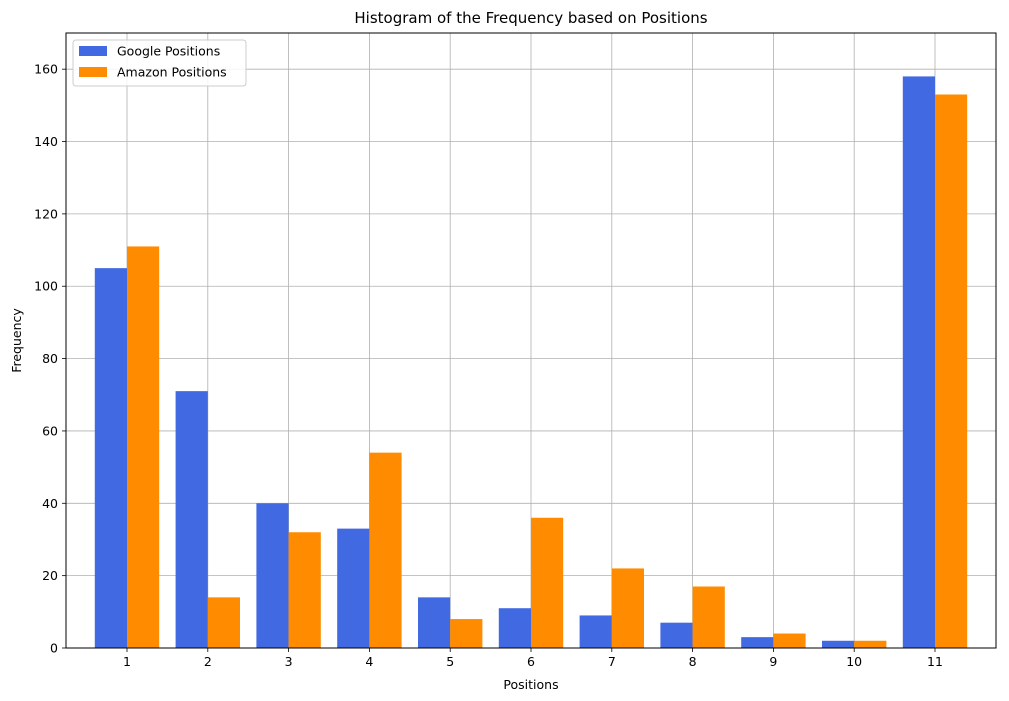 The height and width of the screenshot is (701, 1009). I want to click on y-tick-label: 40, so click(50, 503).